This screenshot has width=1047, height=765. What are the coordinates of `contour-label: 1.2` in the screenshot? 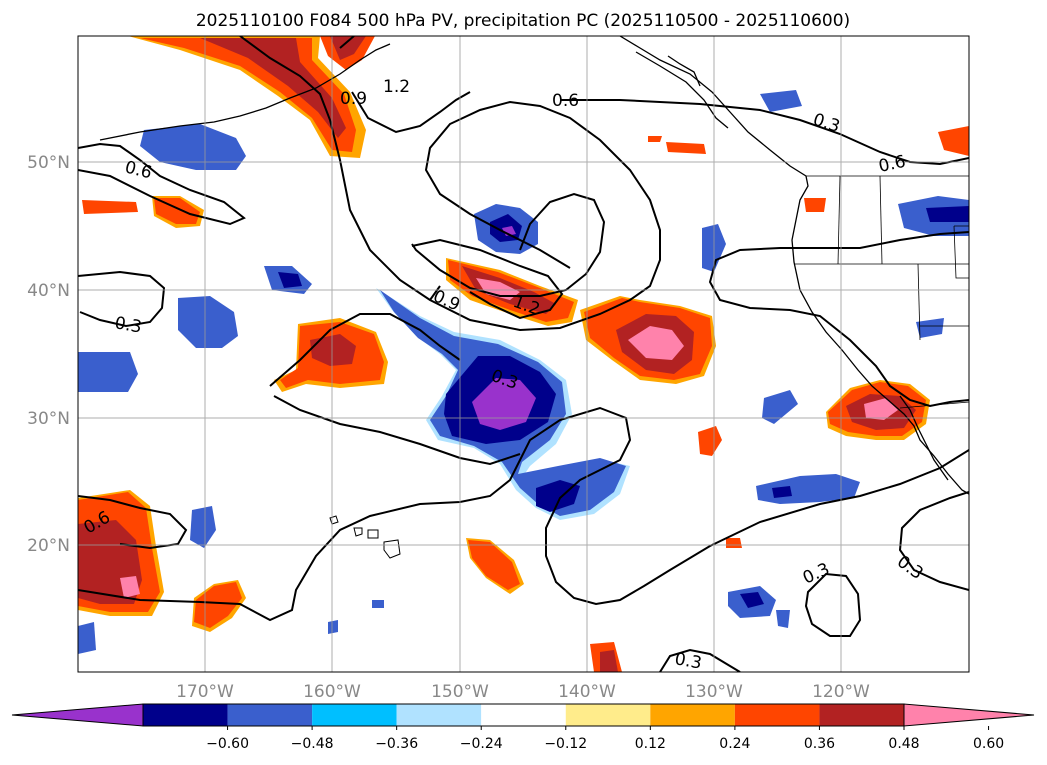 It's located at (396, 87).